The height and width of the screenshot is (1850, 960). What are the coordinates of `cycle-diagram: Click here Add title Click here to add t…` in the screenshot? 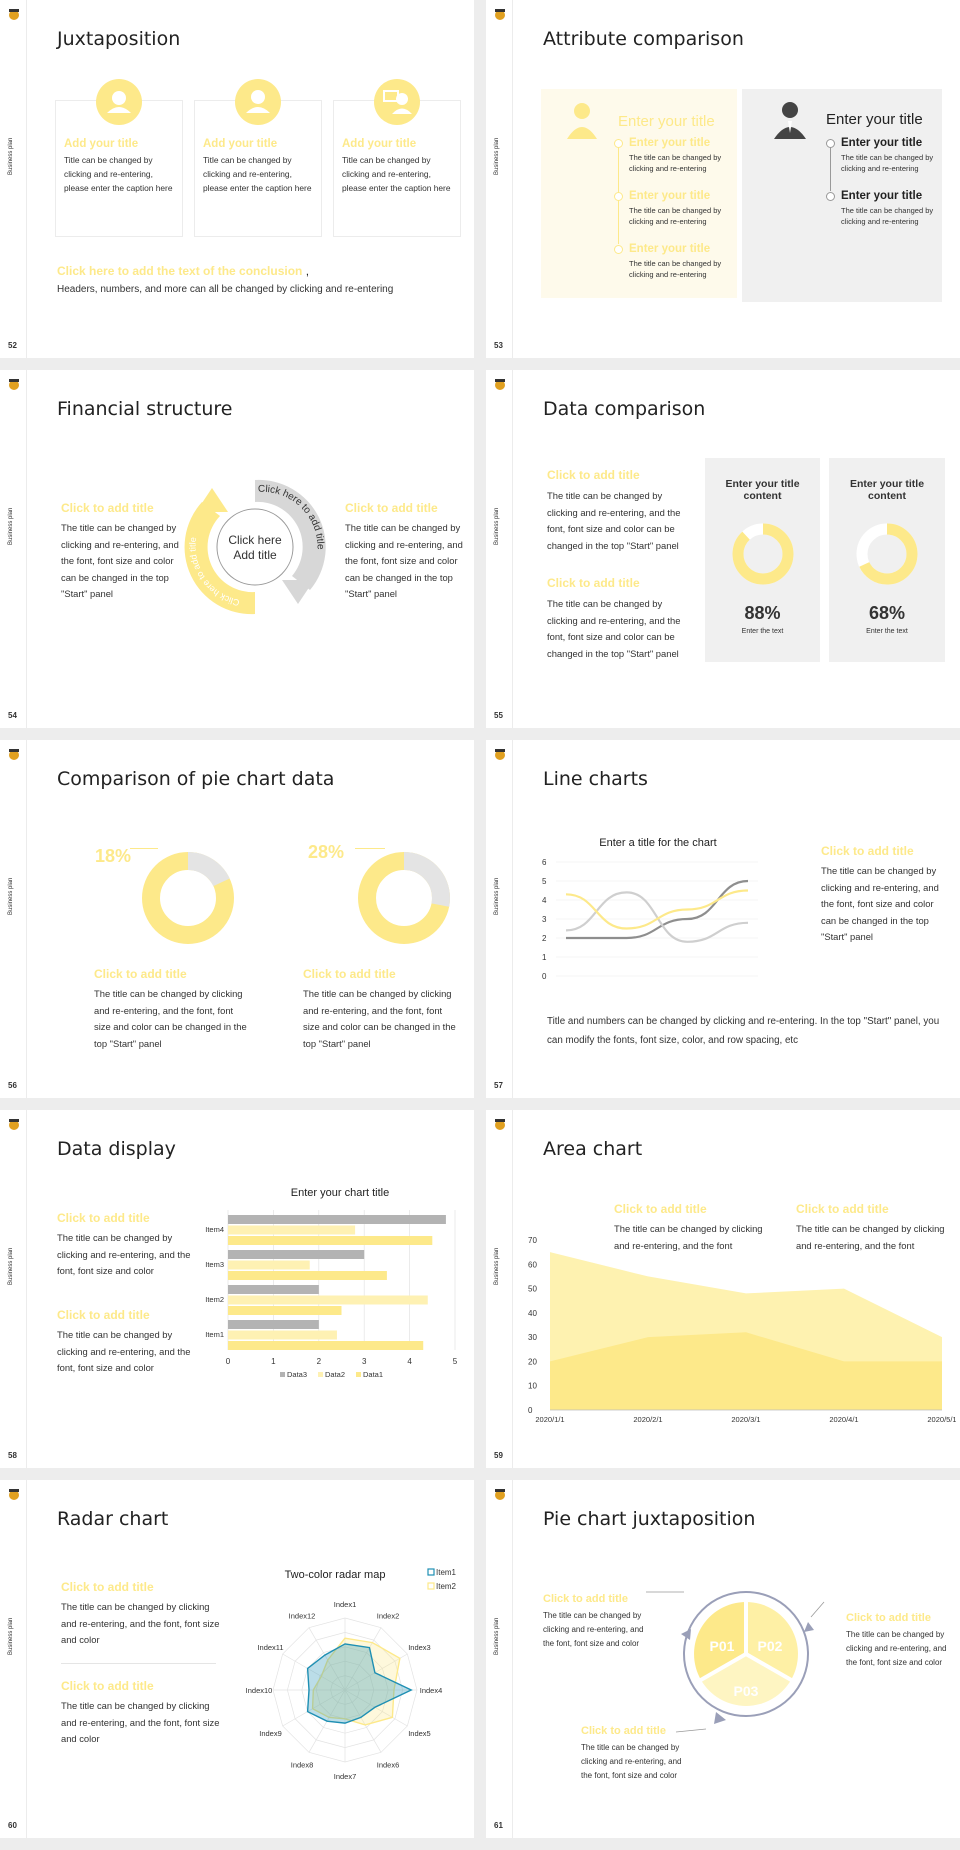 It's located at (255, 547).